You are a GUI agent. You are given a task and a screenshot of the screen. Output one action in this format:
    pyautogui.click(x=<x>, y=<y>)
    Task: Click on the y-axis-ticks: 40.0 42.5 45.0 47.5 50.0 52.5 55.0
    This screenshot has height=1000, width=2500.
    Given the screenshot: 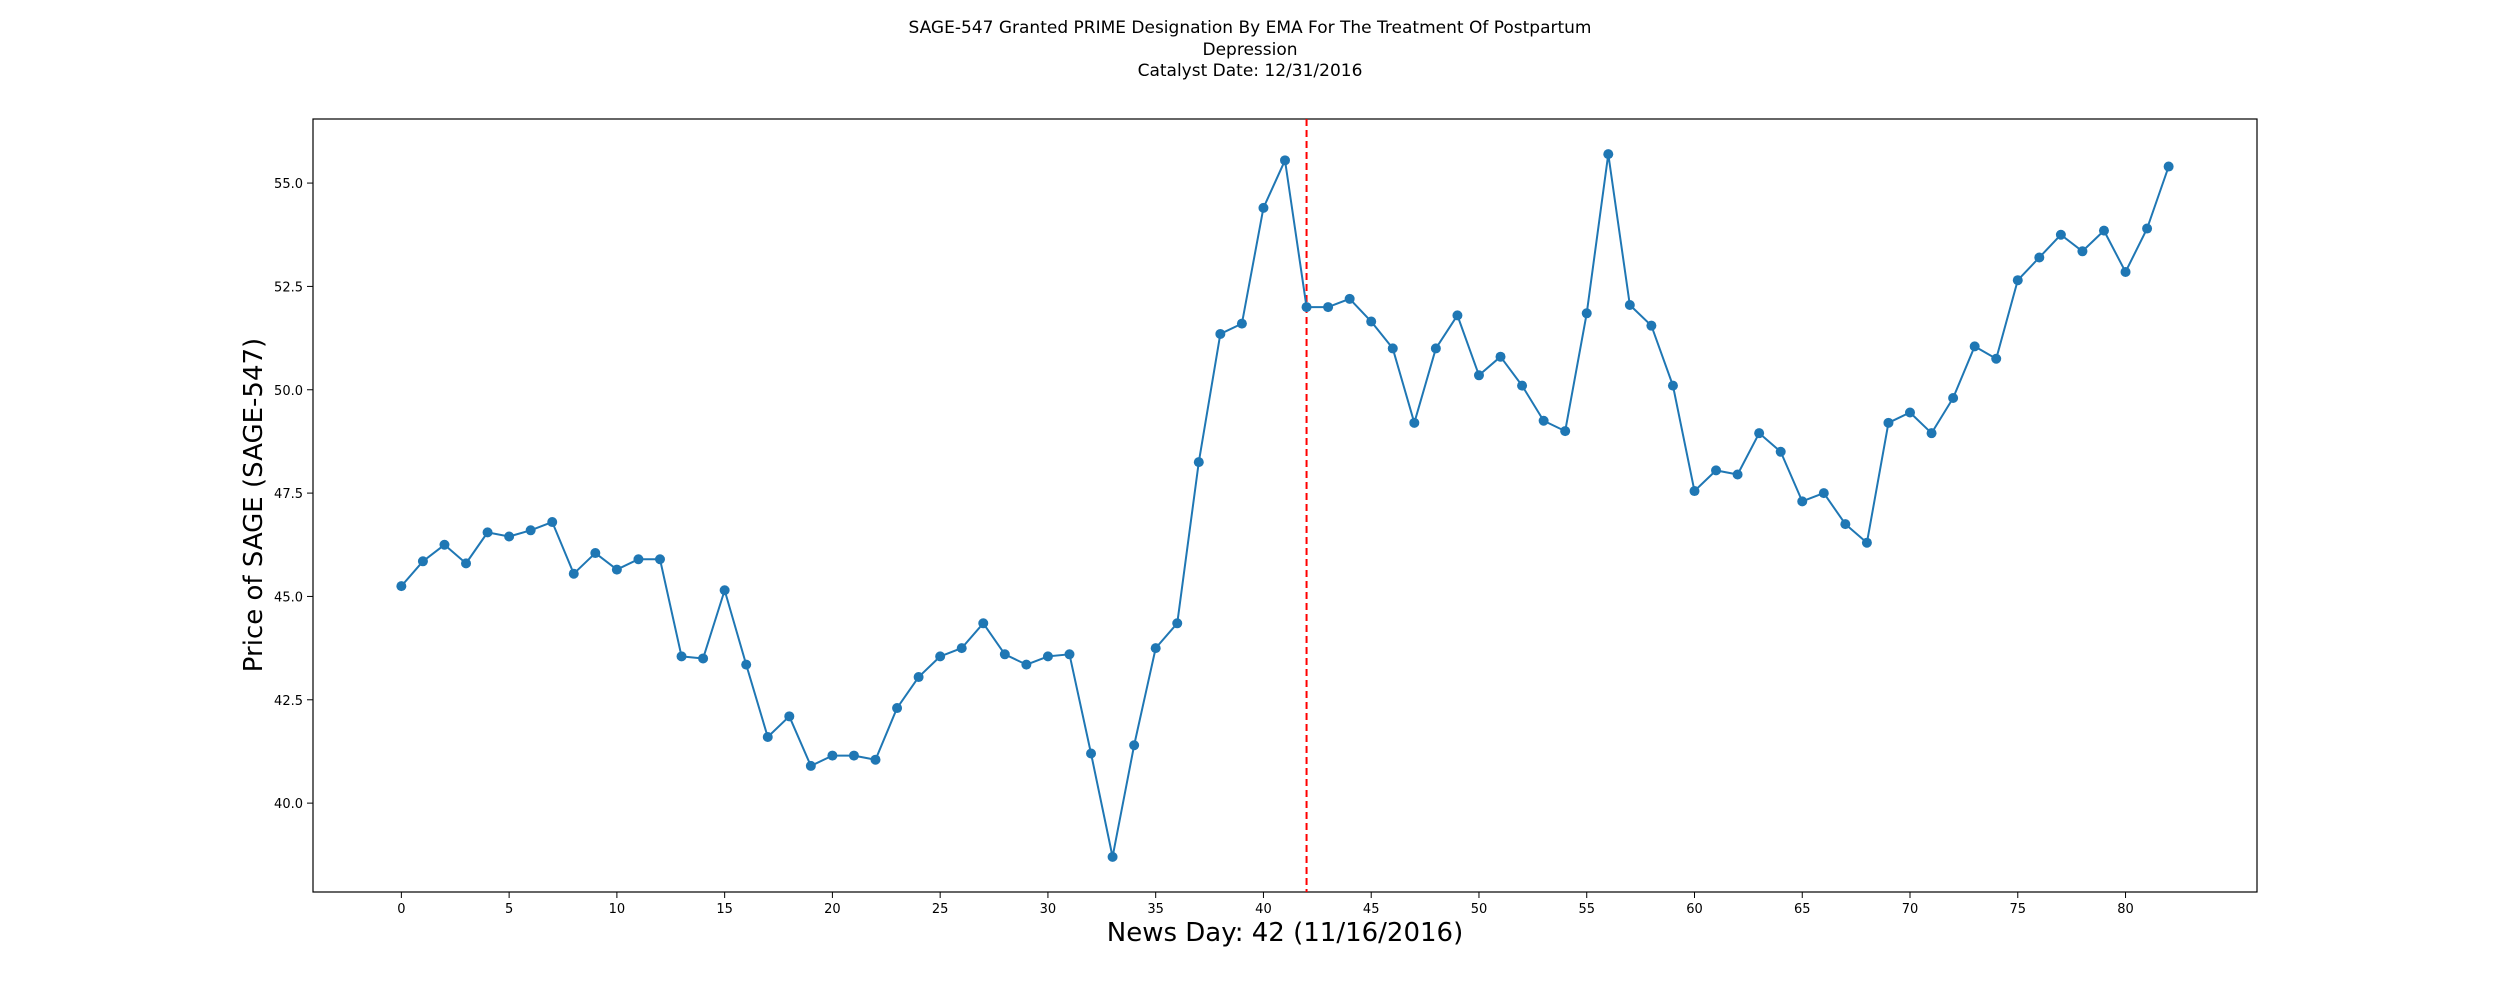 What is the action you would take?
    pyautogui.click(x=293, y=494)
    